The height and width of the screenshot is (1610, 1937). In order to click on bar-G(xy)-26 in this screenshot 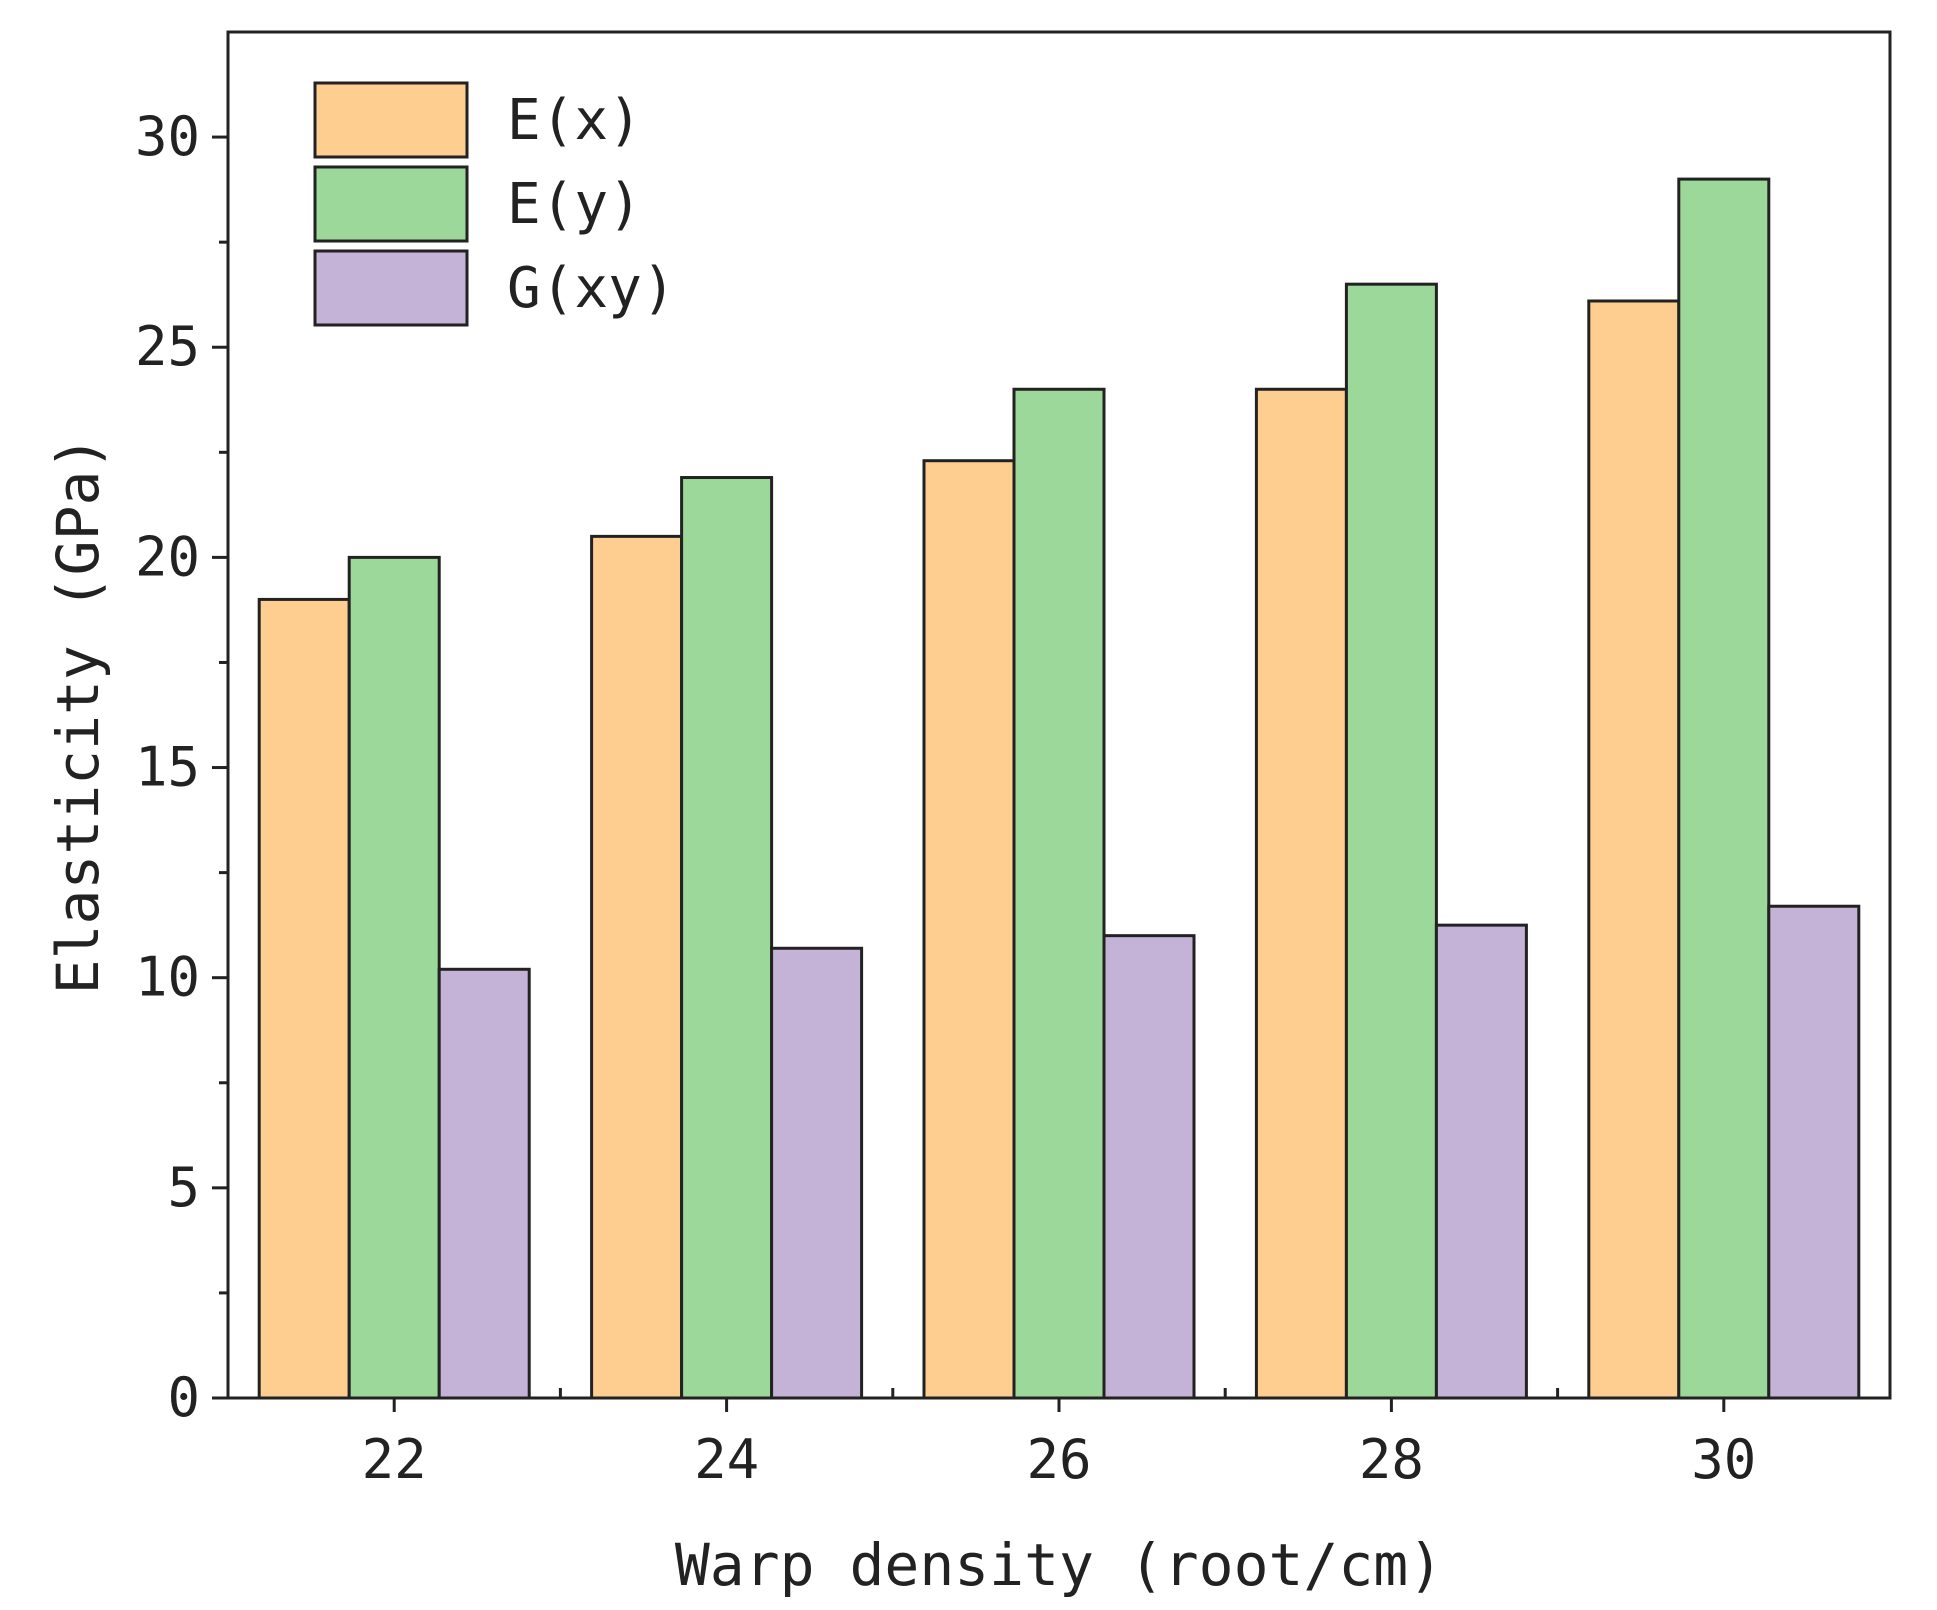, I will do `click(1149, 1167)`.